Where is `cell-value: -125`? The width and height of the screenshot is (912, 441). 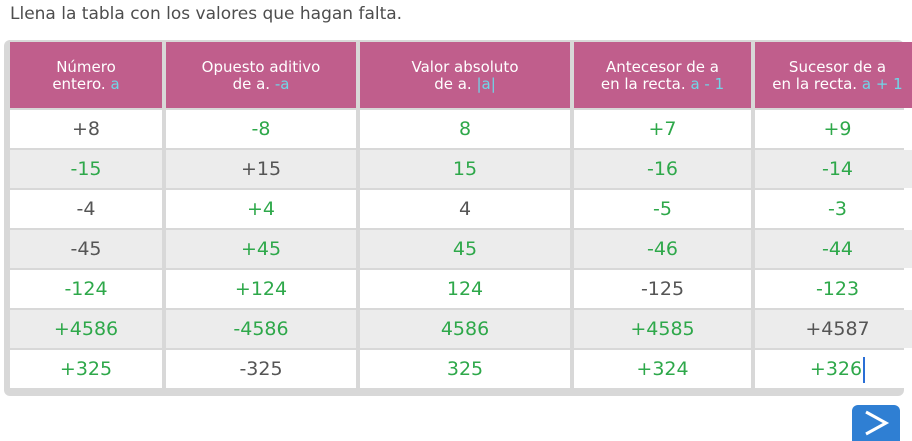 cell-value: -125 is located at coordinates (662, 289).